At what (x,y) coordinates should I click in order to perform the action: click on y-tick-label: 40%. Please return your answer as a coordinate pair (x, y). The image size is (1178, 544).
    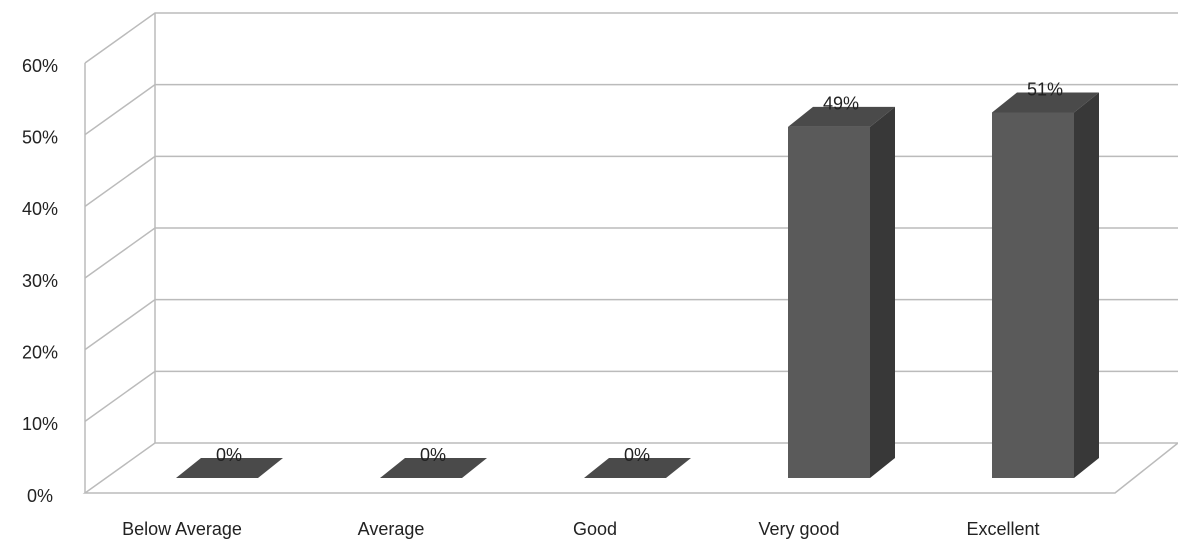
    Looking at the image, I should click on (40, 209).